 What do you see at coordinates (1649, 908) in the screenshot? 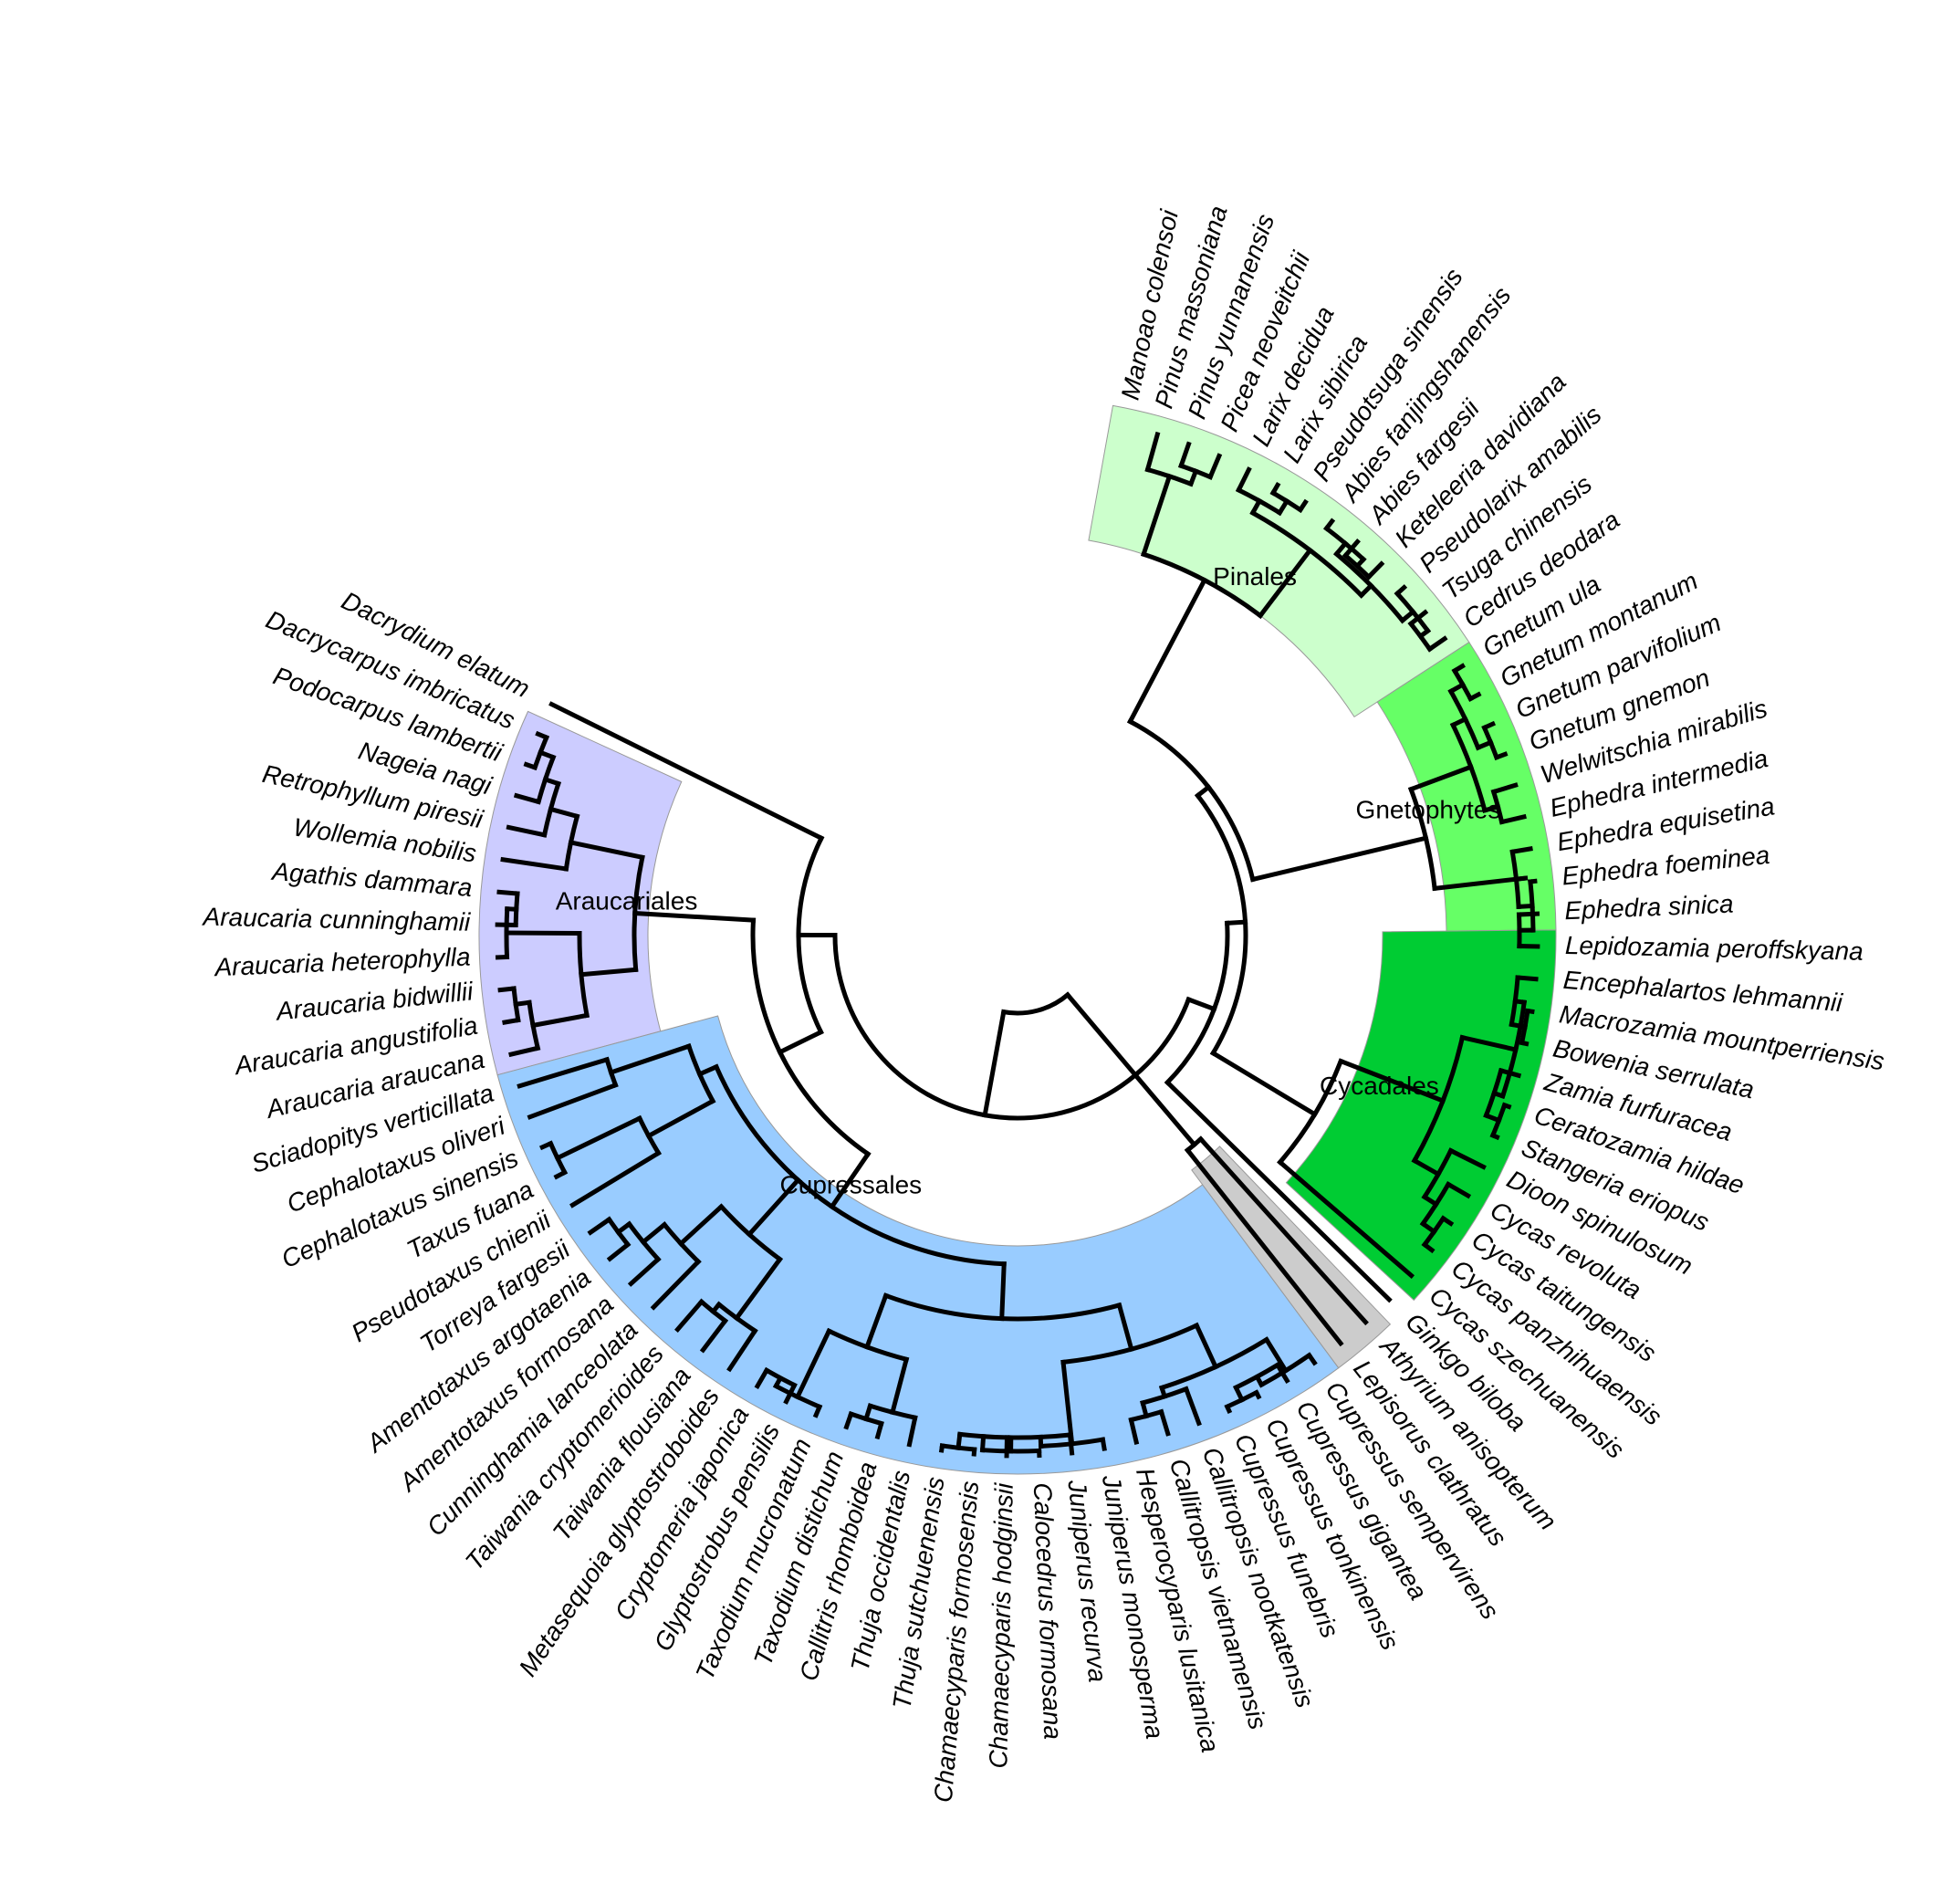
I see `taxon-label: Ephedra sinica` at bounding box center [1649, 908].